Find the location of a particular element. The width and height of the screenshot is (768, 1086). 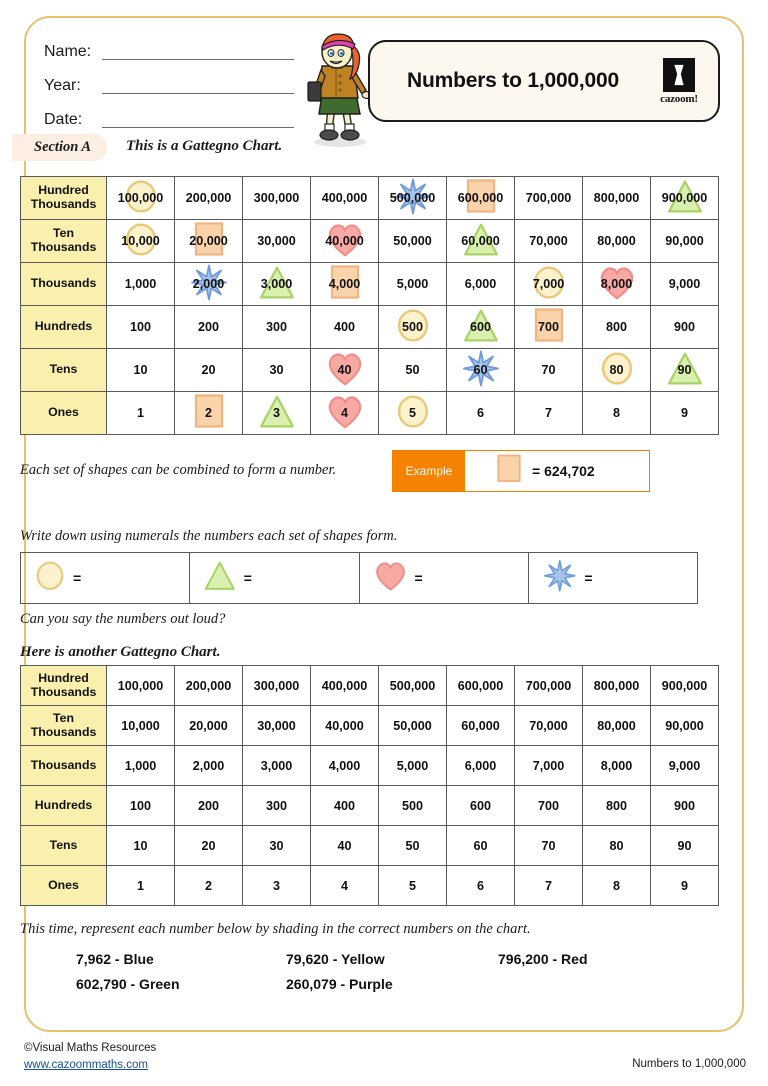

chart1-cell: 500,000 is located at coordinates (412, 198).